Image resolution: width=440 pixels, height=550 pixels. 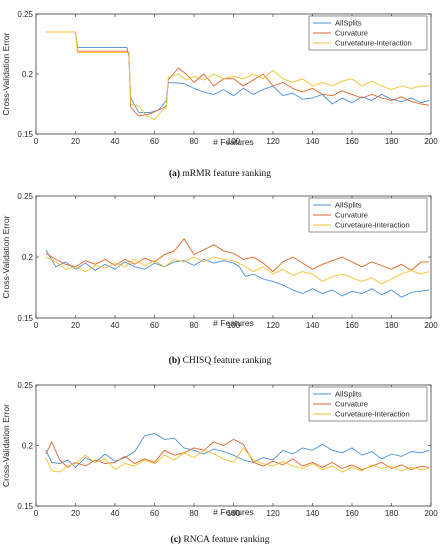 I want to click on caption-text: RNCA feature ranking, so click(x=226, y=539).